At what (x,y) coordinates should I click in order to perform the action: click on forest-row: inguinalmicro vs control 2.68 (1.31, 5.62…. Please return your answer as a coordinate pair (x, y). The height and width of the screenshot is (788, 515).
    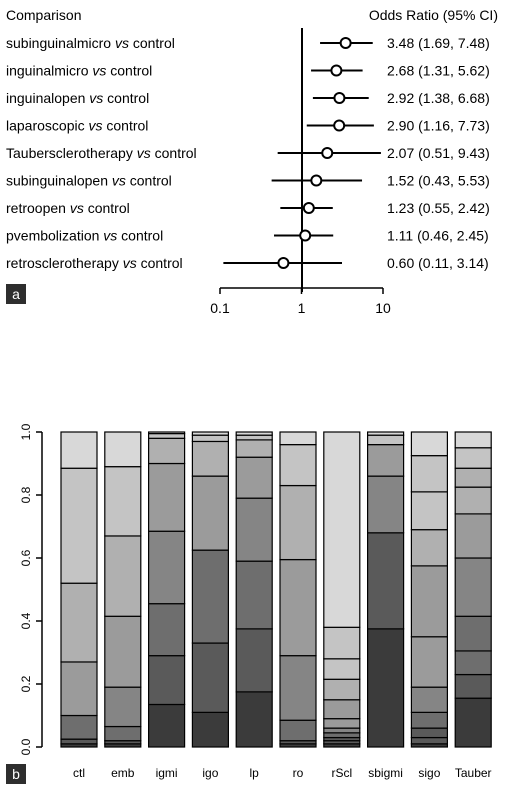
    Looking at the image, I should click on (248, 71).